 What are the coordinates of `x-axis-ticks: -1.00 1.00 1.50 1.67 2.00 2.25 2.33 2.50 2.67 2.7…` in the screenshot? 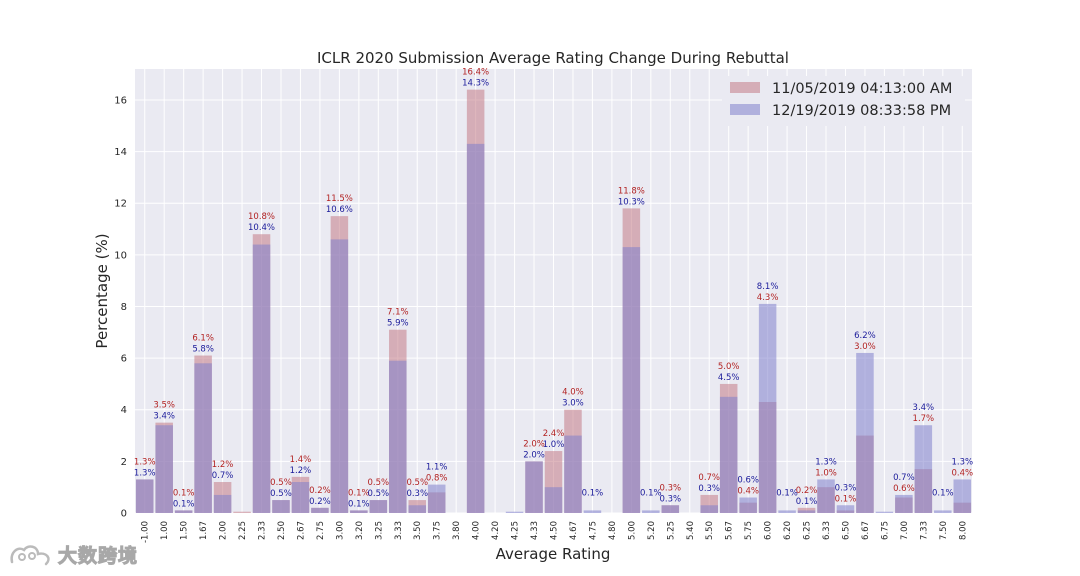 It's located at (555, 532).